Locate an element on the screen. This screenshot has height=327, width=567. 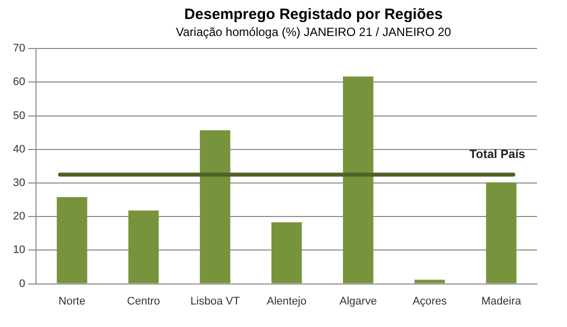
y-tick-label: 70 is located at coordinates (19, 48).